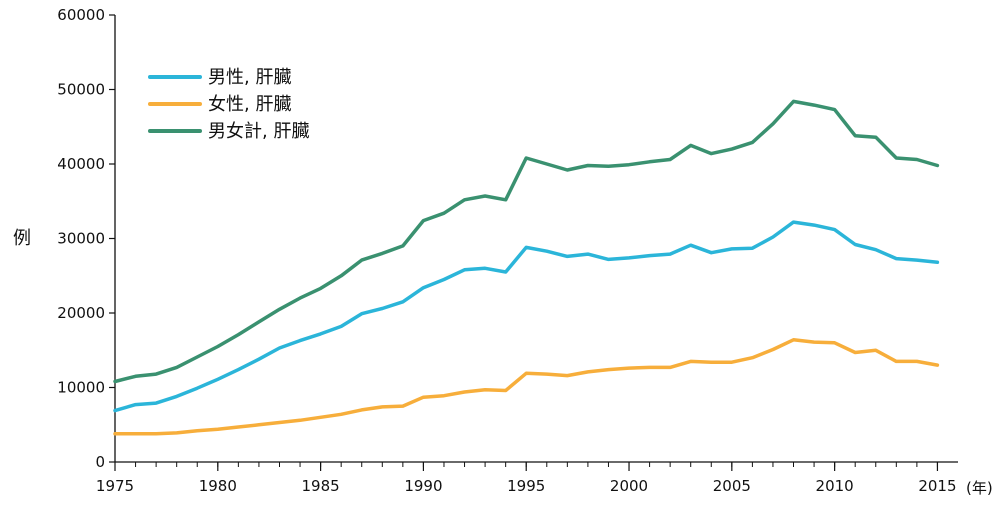  Describe the element at coordinates (115, 486) in the screenshot. I see `x-tick-label: 1975` at that location.